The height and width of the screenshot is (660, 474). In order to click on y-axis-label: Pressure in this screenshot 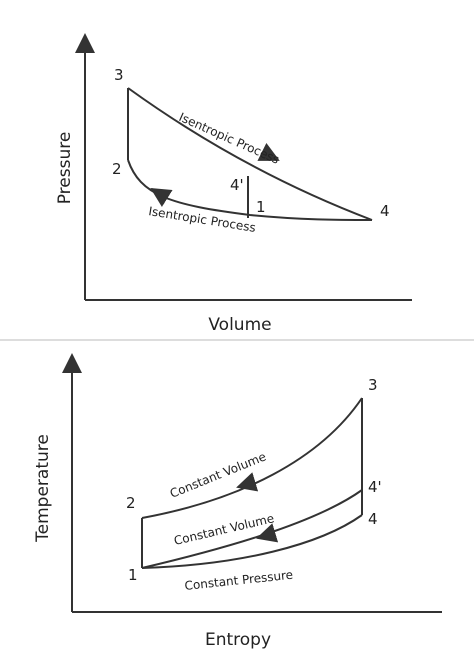, I will do `click(65, 168)`.